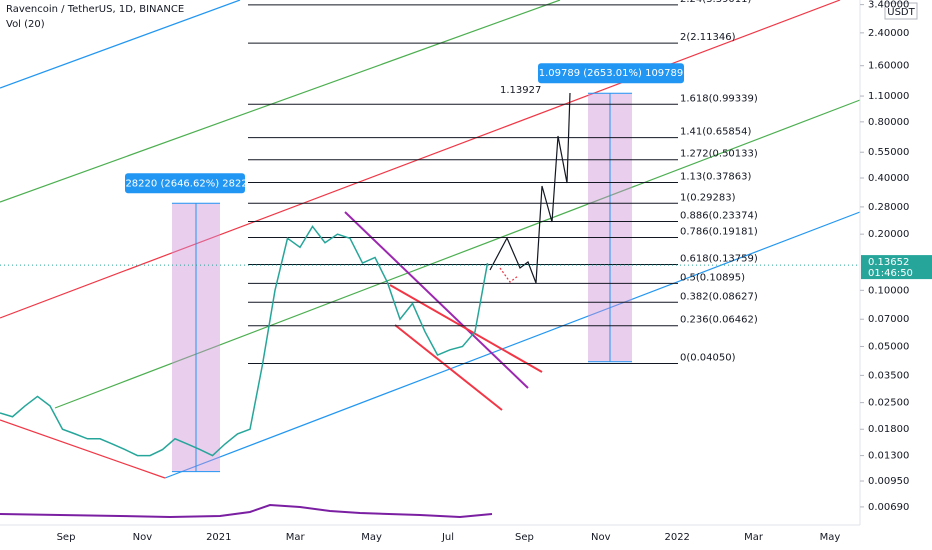 This screenshot has height=550, width=932. What do you see at coordinates (888, 403) in the screenshot?
I see `y-tick-label: 0.02500` at bounding box center [888, 403].